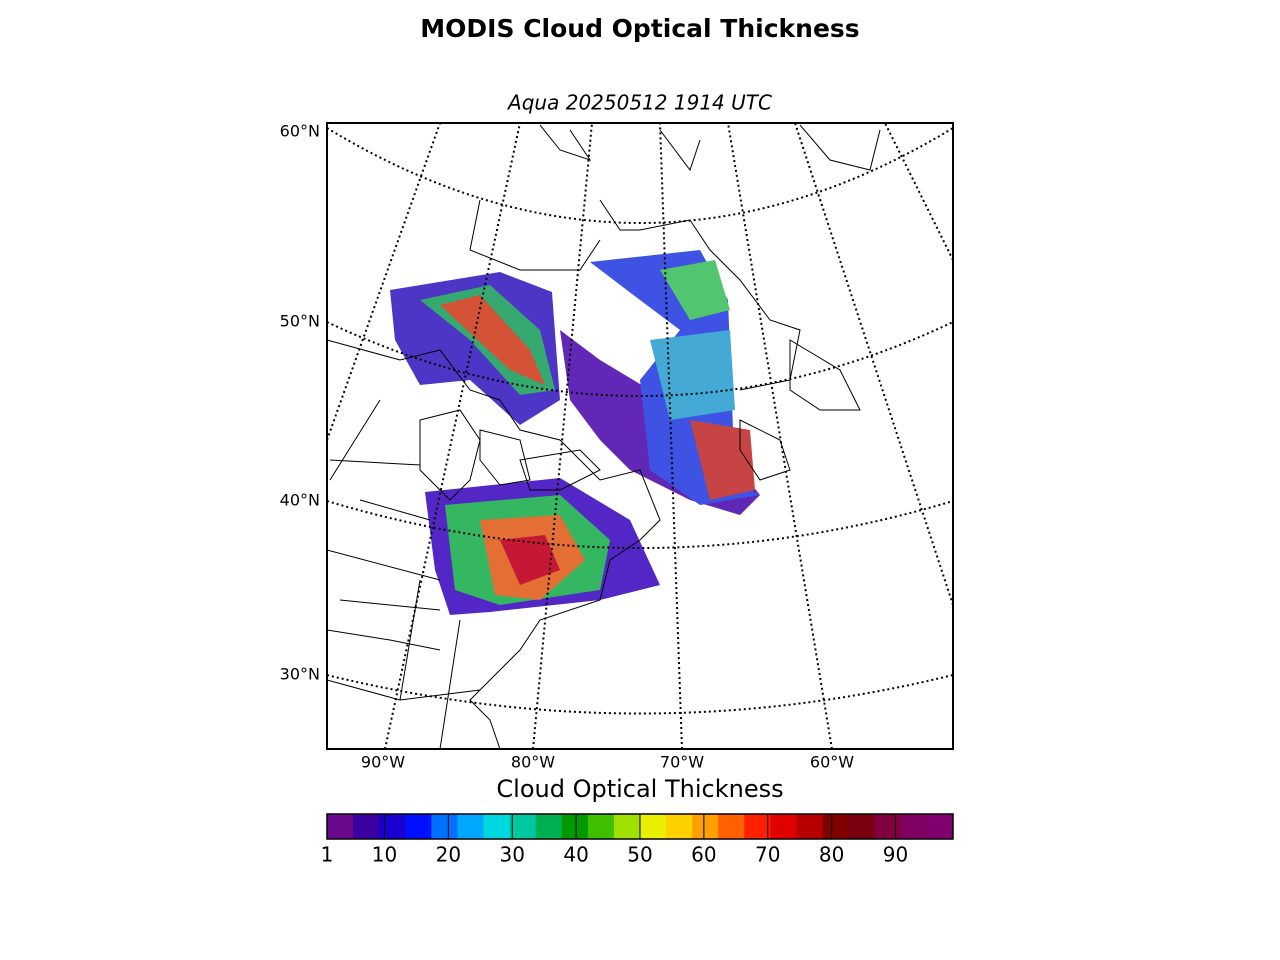  I want to click on colorbar-label: Cloud Optical Thickness, so click(639, 789).